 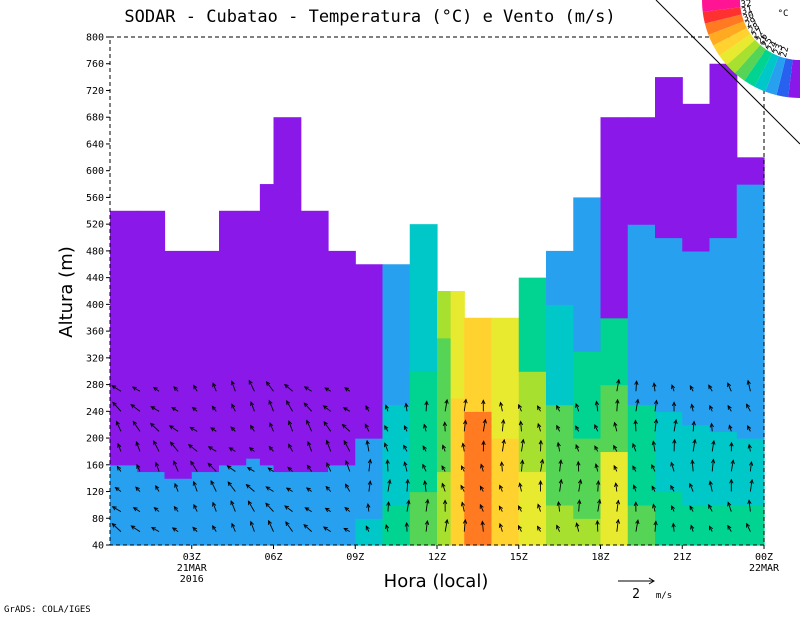 I want to click on y-tick-label: 120, so click(x=95, y=492).